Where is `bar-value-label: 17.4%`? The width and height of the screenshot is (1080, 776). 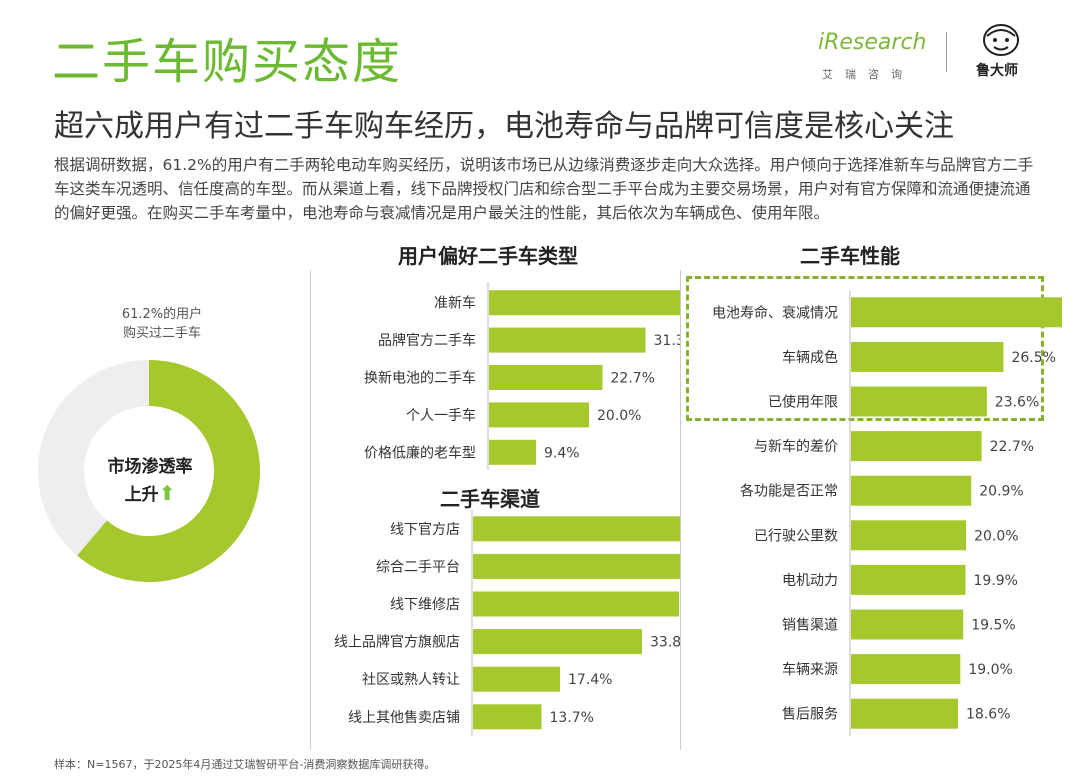 bar-value-label: 17.4% is located at coordinates (590, 680).